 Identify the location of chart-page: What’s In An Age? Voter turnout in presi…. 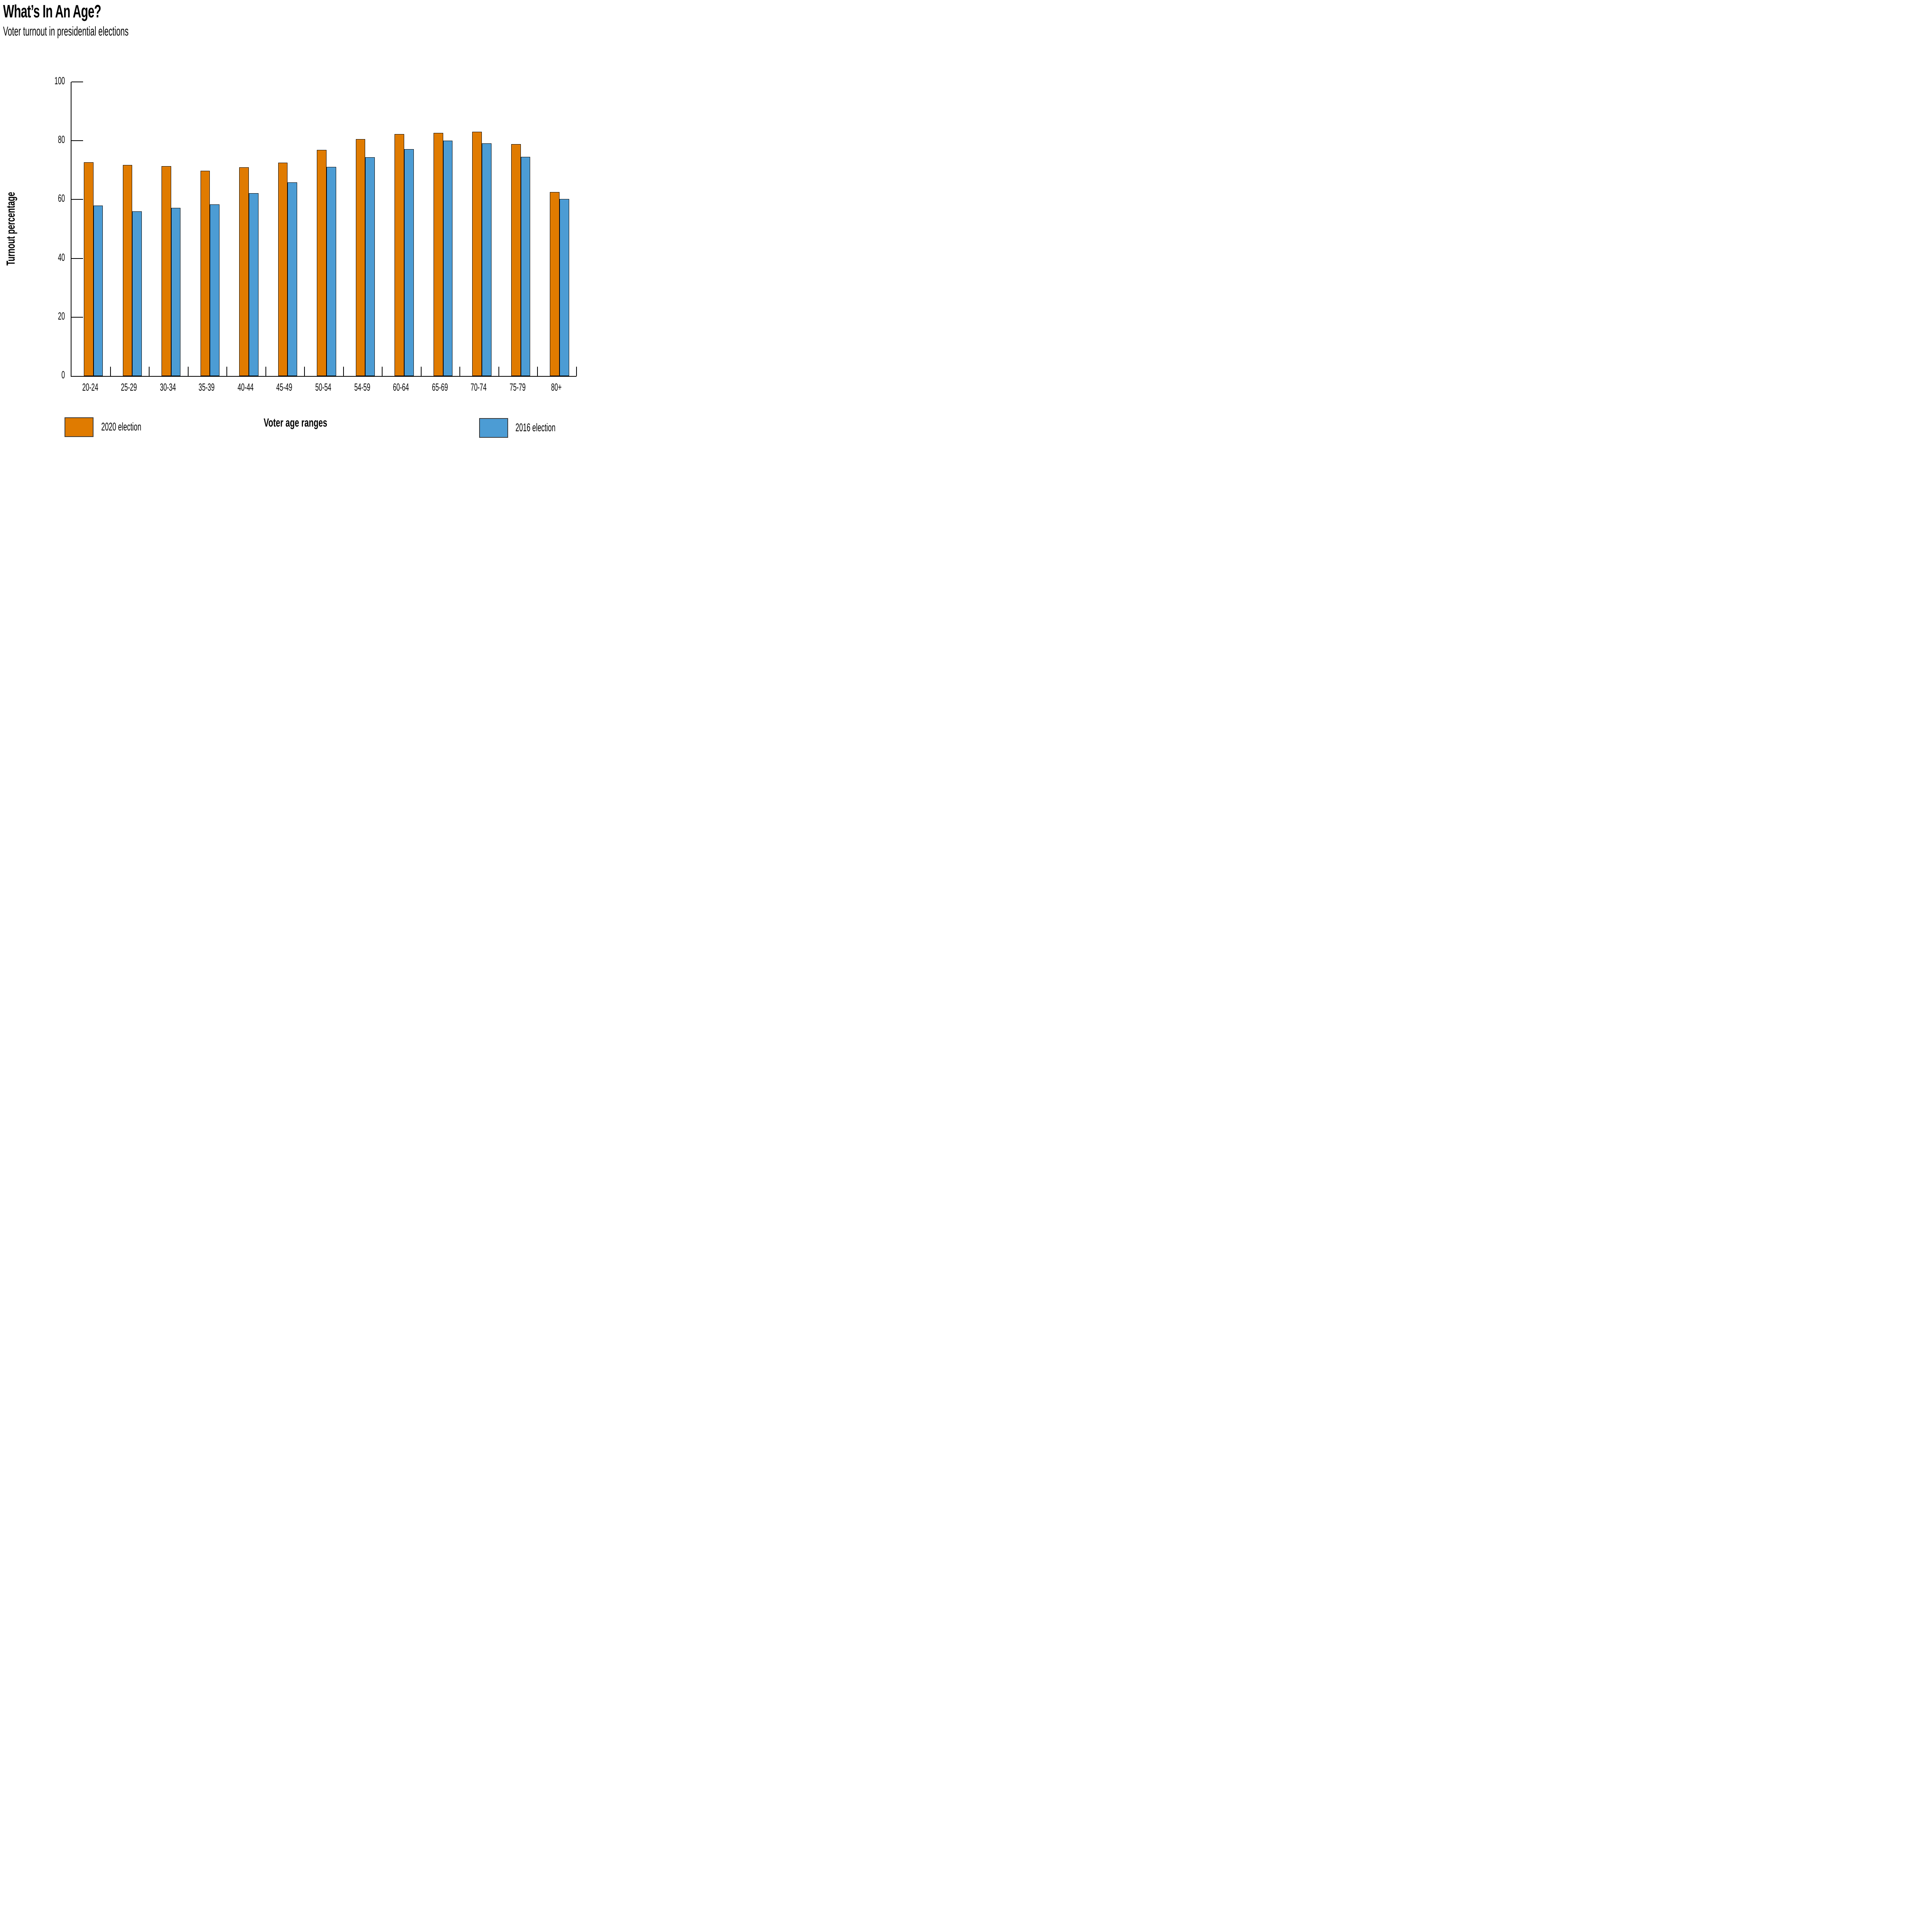
(291, 220).